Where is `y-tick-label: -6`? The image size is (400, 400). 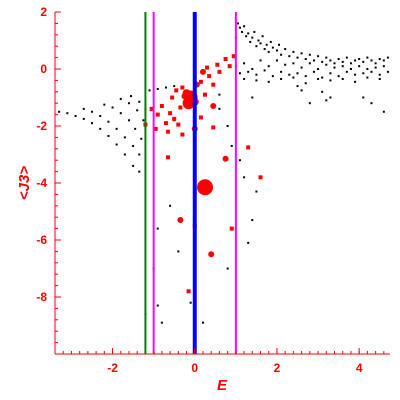
y-tick-label: -6 is located at coordinates (41, 240).